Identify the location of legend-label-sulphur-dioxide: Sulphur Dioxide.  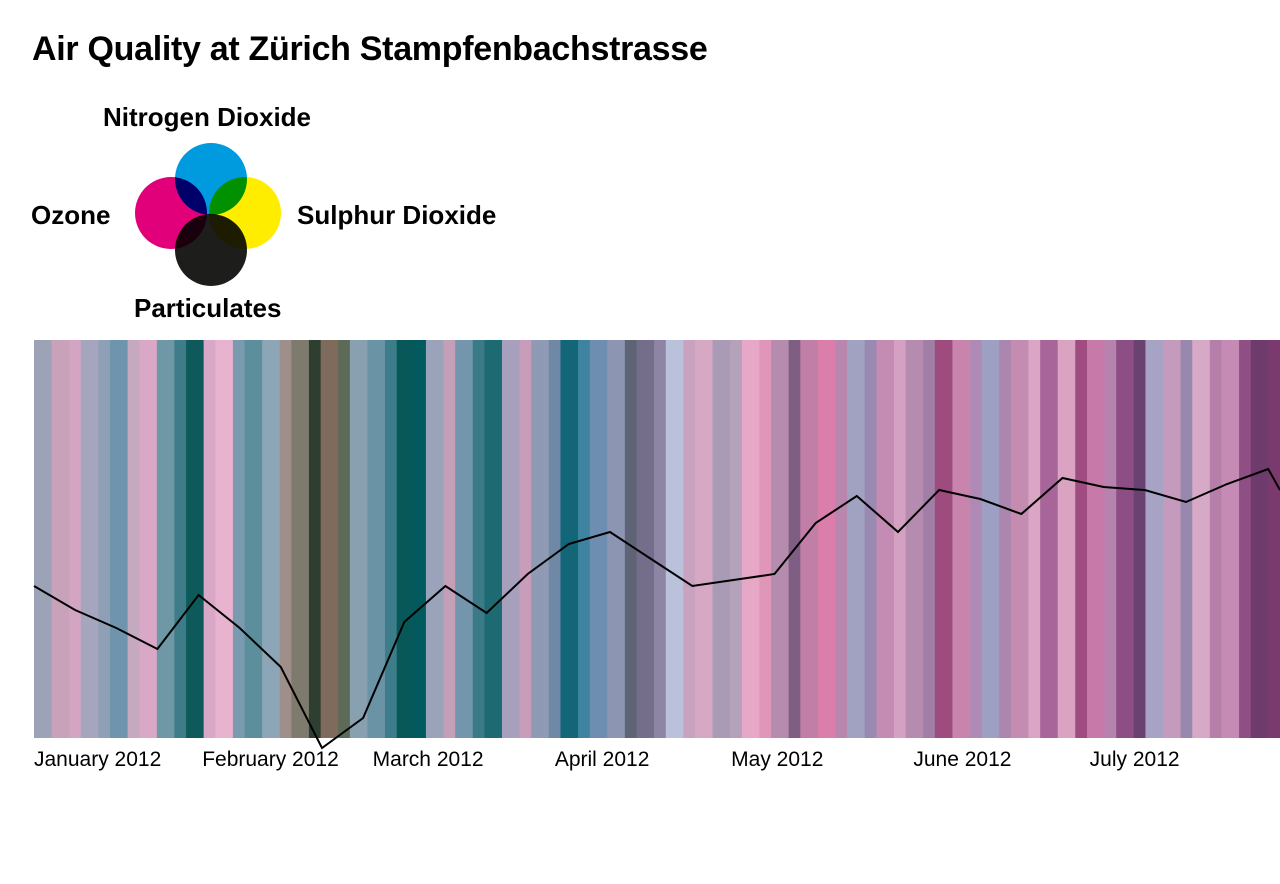
(397, 215).